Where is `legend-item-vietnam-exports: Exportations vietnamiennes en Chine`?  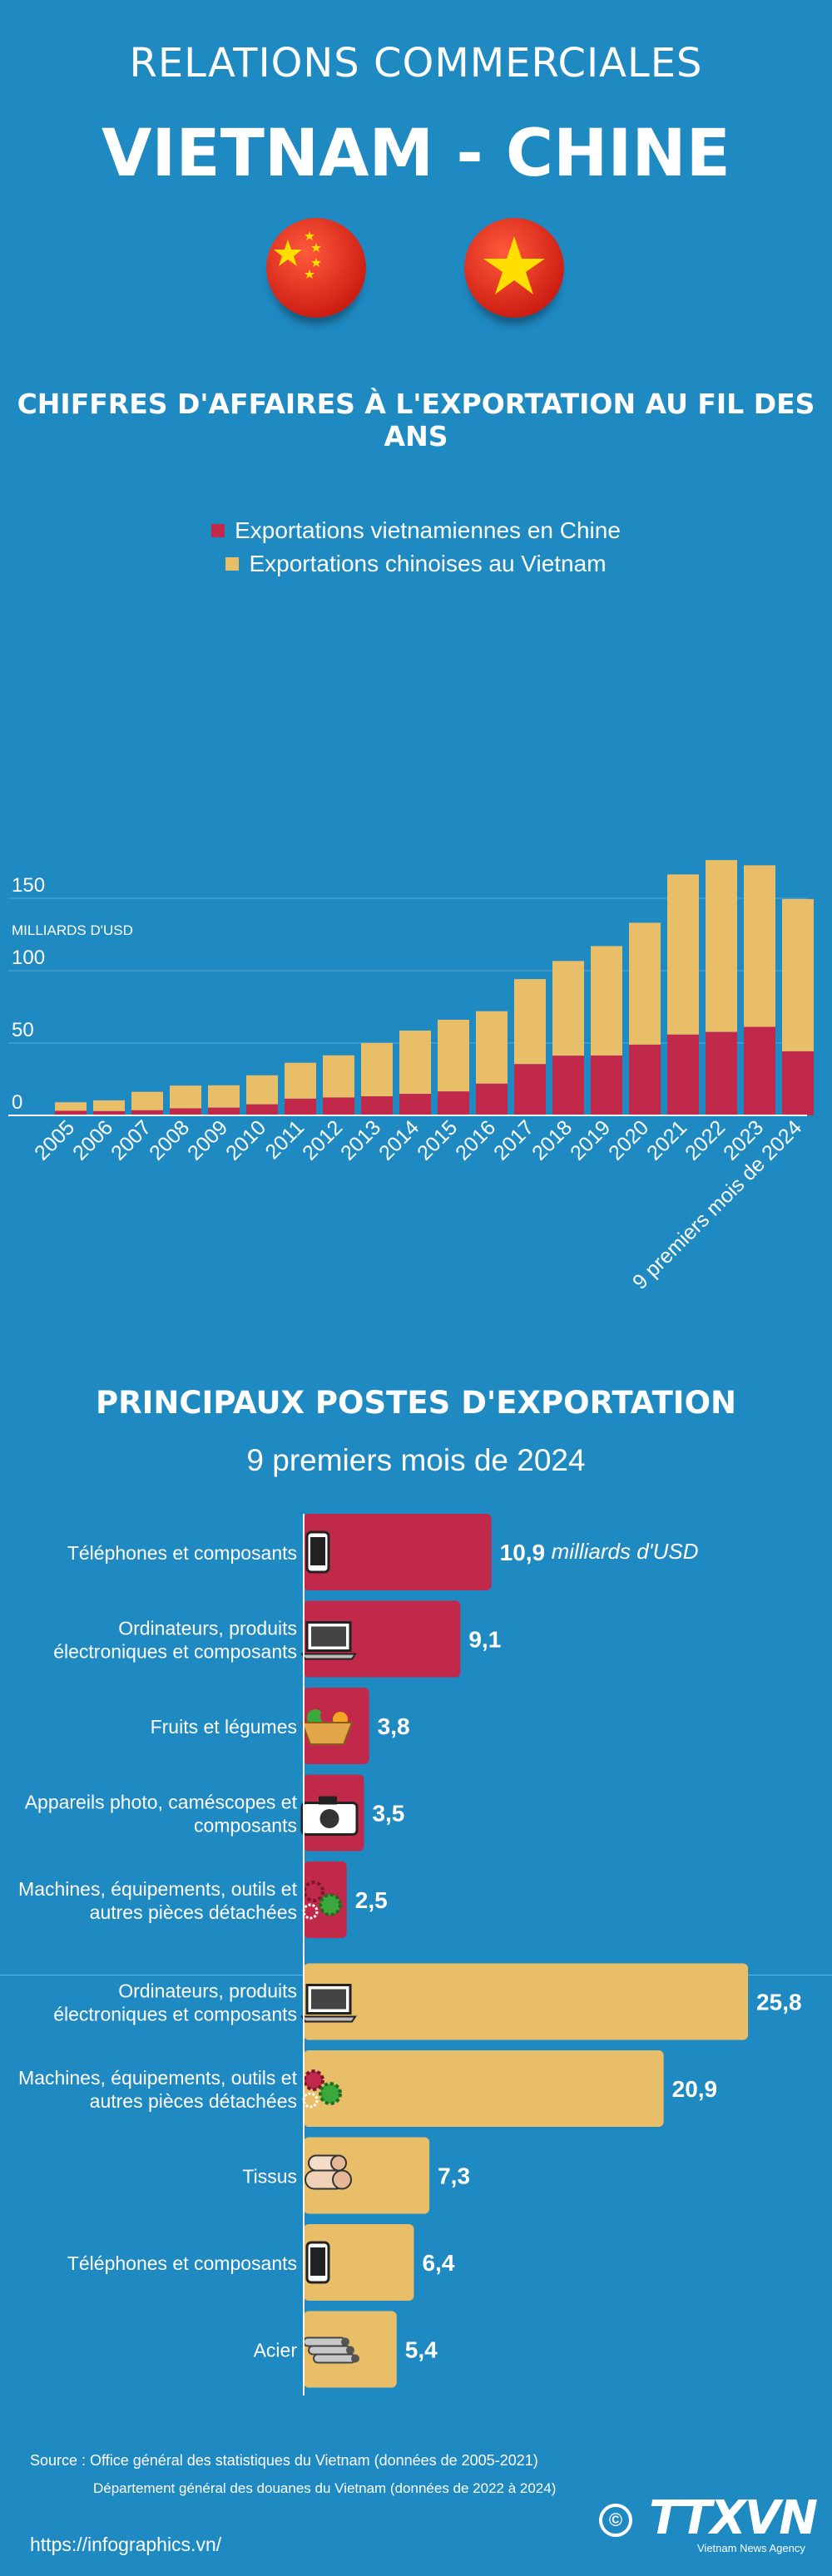
legend-item-vietnam-exports: Exportations vietnamiennes en Chine is located at coordinates (416, 530).